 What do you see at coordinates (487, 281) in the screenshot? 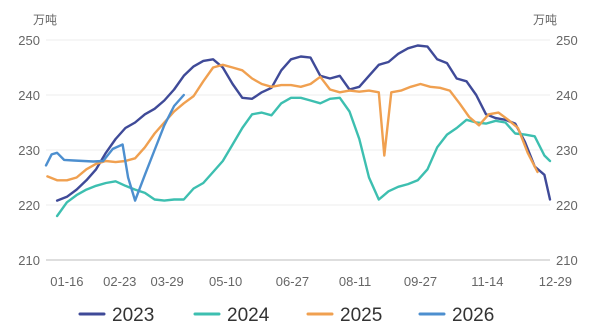
I see `x-tick-label: 11-14` at bounding box center [487, 281].